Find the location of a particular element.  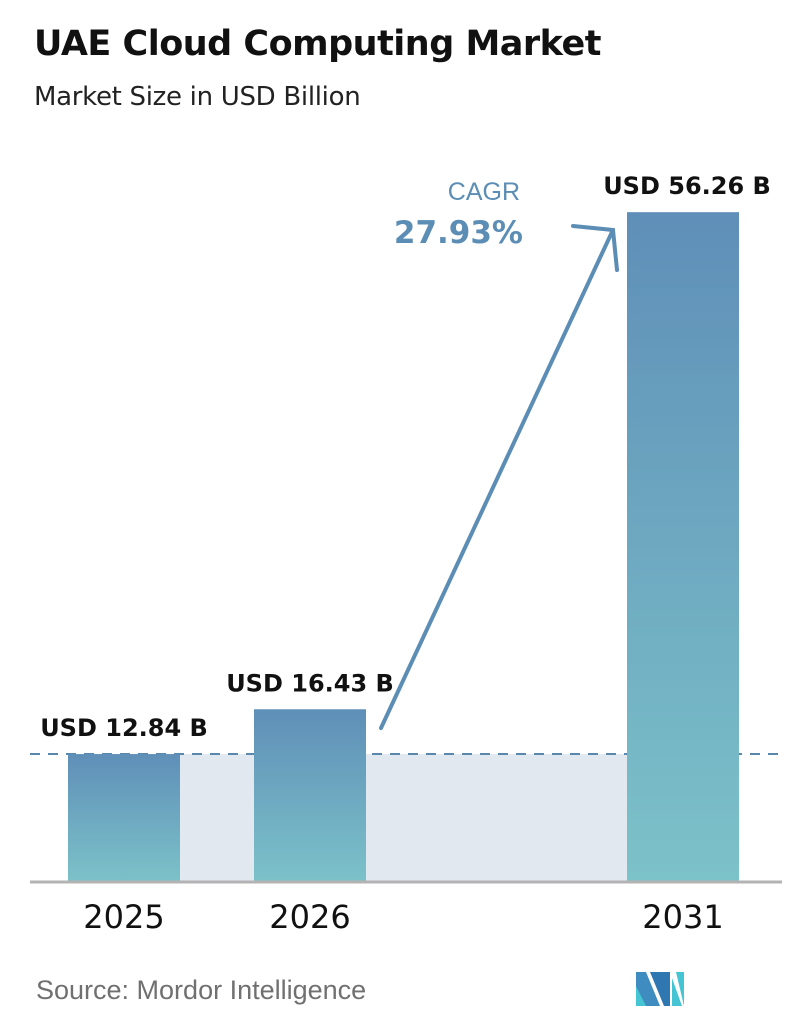

source-note: Source: Mordor Intelligence is located at coordinates (201, 990).